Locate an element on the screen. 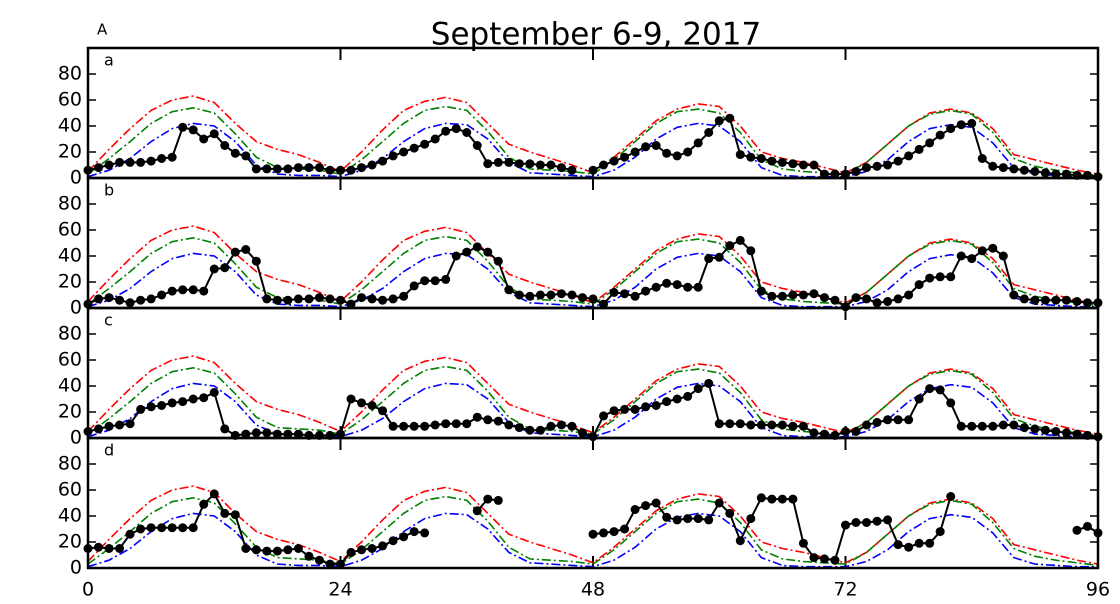 Image resolution: width=1120 pixels, height=604 pixels. x-tick-label: 96 is located at coordinates (1098, 590).